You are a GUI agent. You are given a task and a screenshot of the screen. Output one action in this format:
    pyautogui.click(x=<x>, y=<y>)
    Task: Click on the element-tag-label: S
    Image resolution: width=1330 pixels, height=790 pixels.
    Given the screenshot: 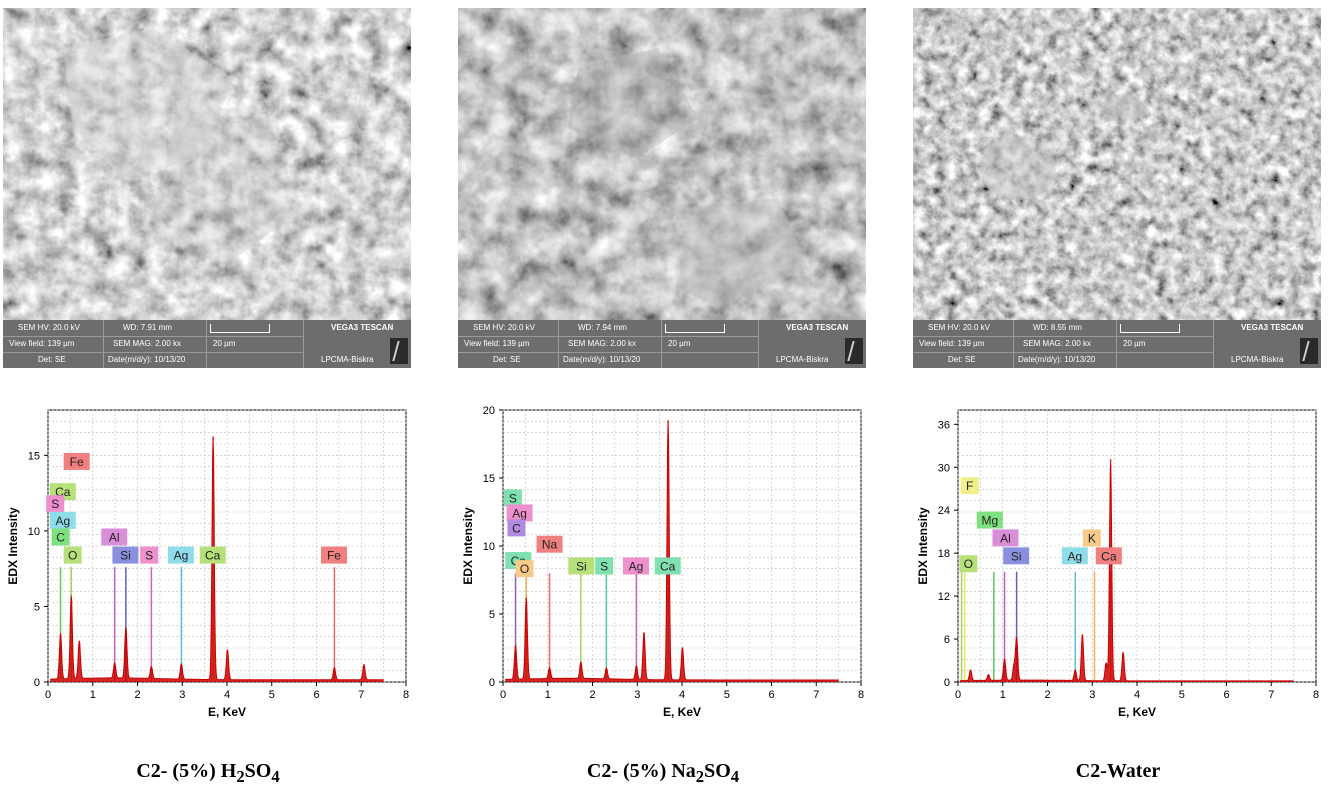 What is the action you would take?
    pyautogui.click(x=149, y=556)
    